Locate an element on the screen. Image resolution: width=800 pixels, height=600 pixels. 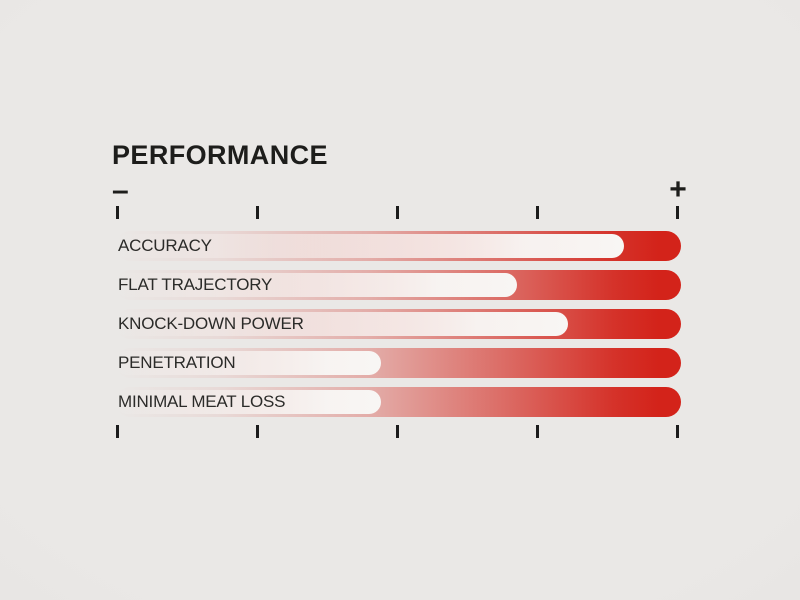
bar-label: KNOCK-DOWN POWER is located at coordinates (211, 323).